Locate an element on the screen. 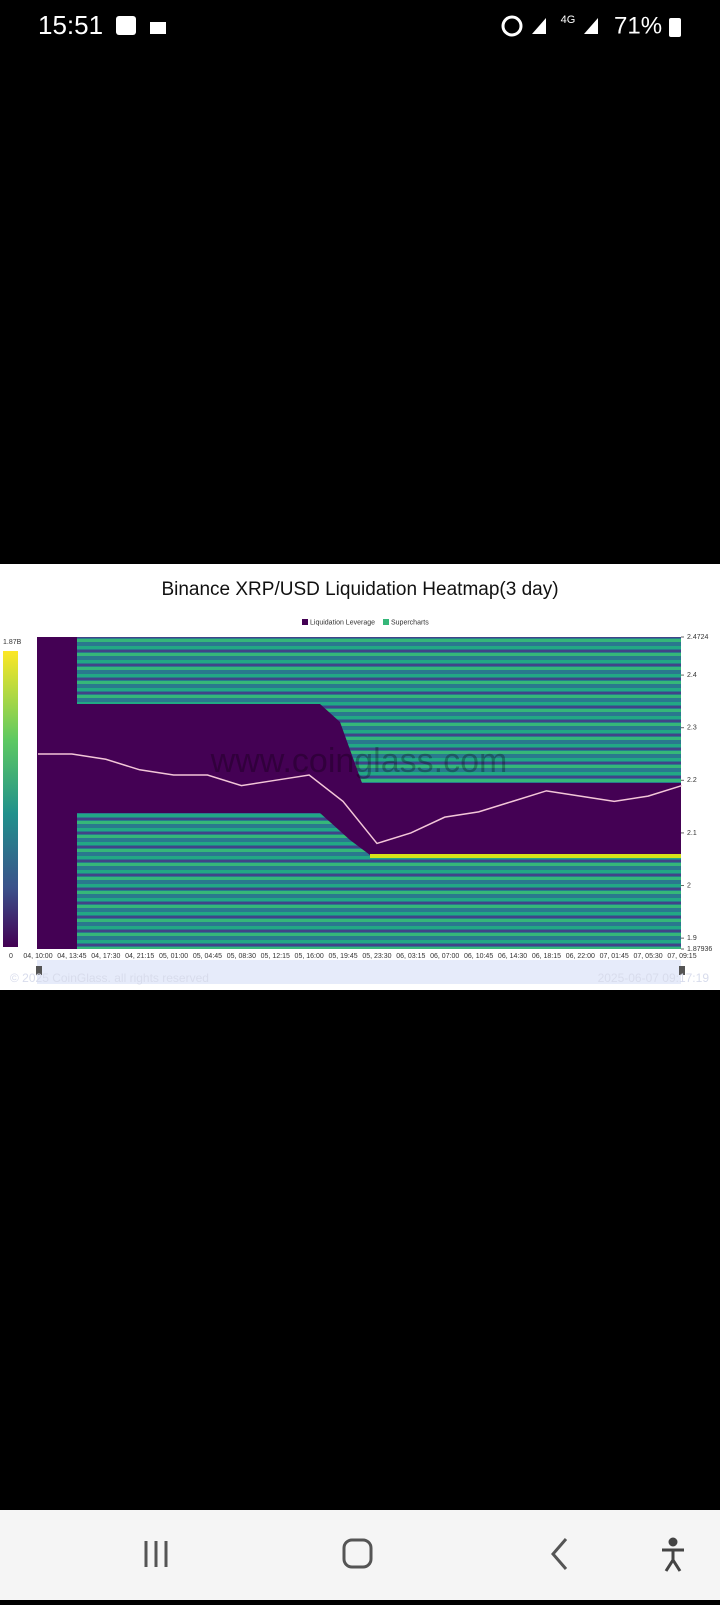 The height and width of the screenshot is (1605, 720). x-tick-label: 04, 10:00 is located at coordinates (37, 956).